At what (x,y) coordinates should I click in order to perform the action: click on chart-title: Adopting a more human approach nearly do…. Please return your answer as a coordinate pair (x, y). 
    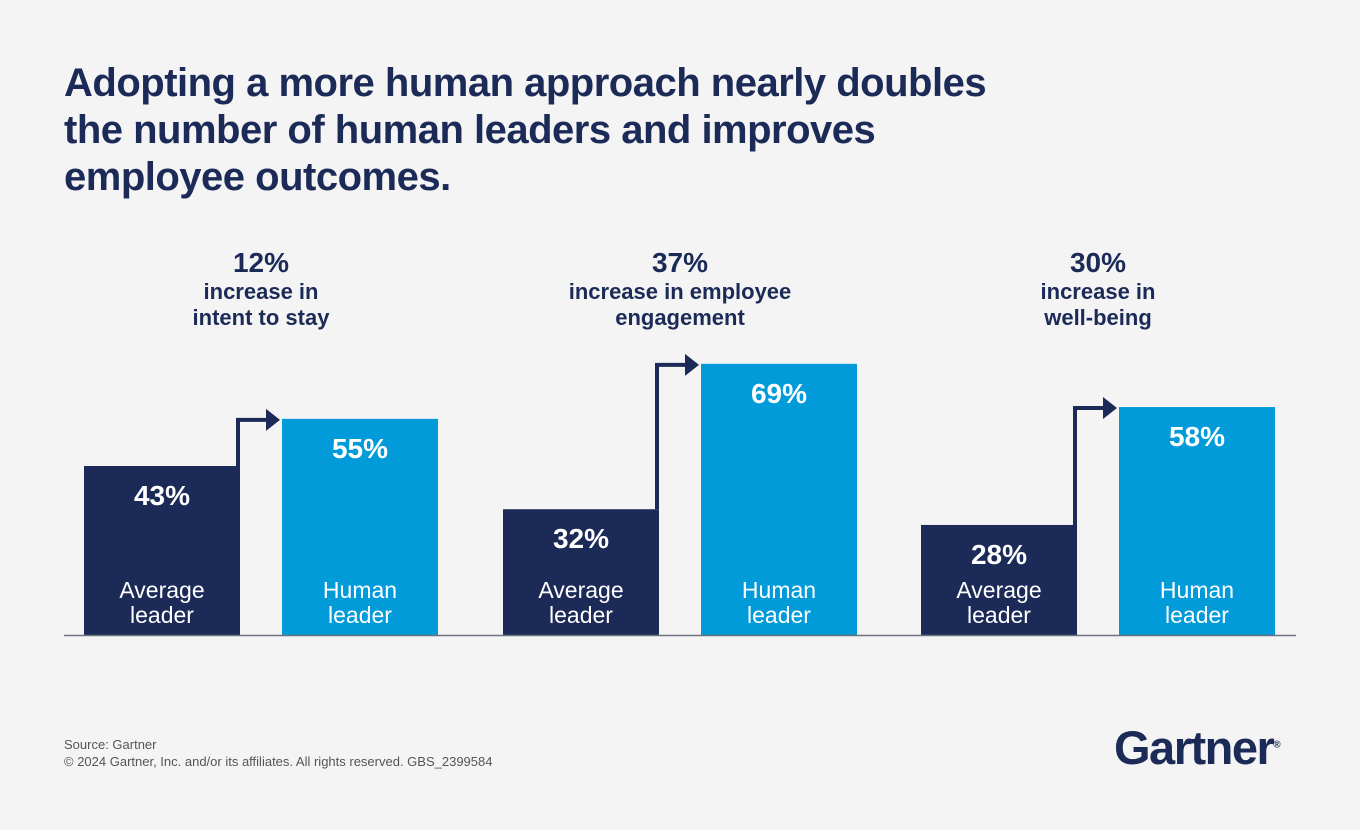
    Looking at the image, I should click on (525, 130).